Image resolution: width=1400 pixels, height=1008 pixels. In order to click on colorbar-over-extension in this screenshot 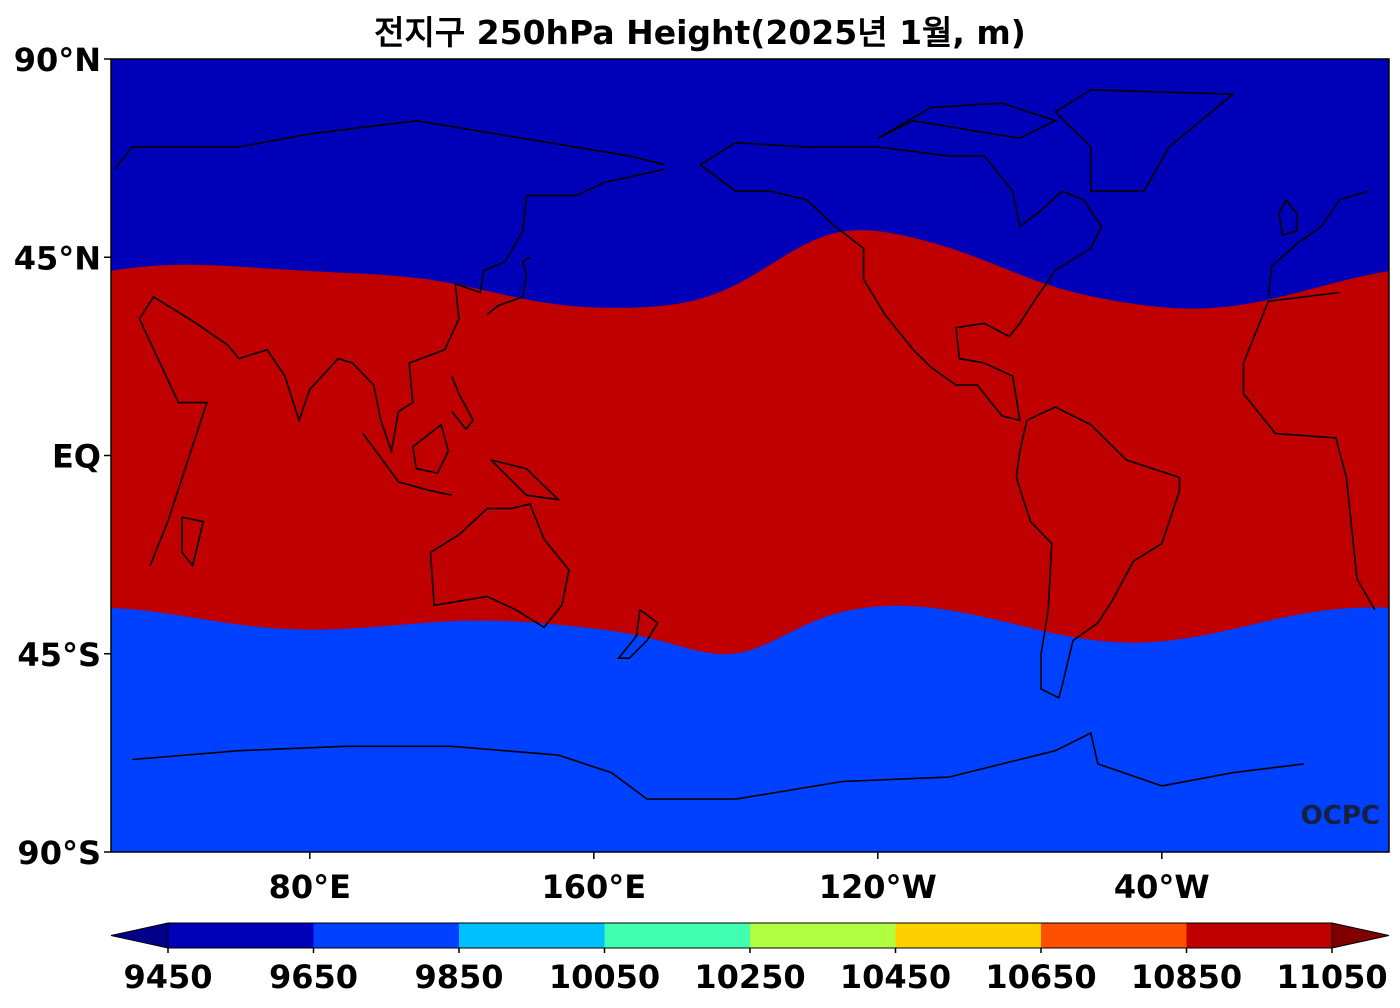, I will do `click(1360, 935)`.